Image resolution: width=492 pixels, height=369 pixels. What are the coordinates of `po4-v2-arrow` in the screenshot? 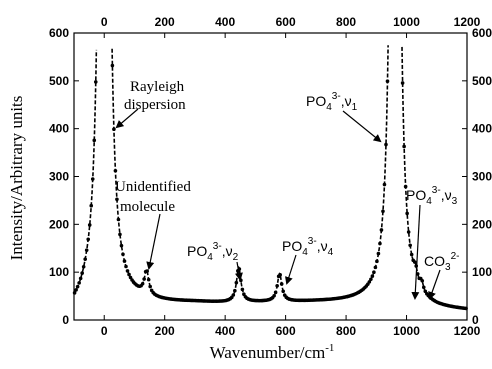 It's located at (239, 271).